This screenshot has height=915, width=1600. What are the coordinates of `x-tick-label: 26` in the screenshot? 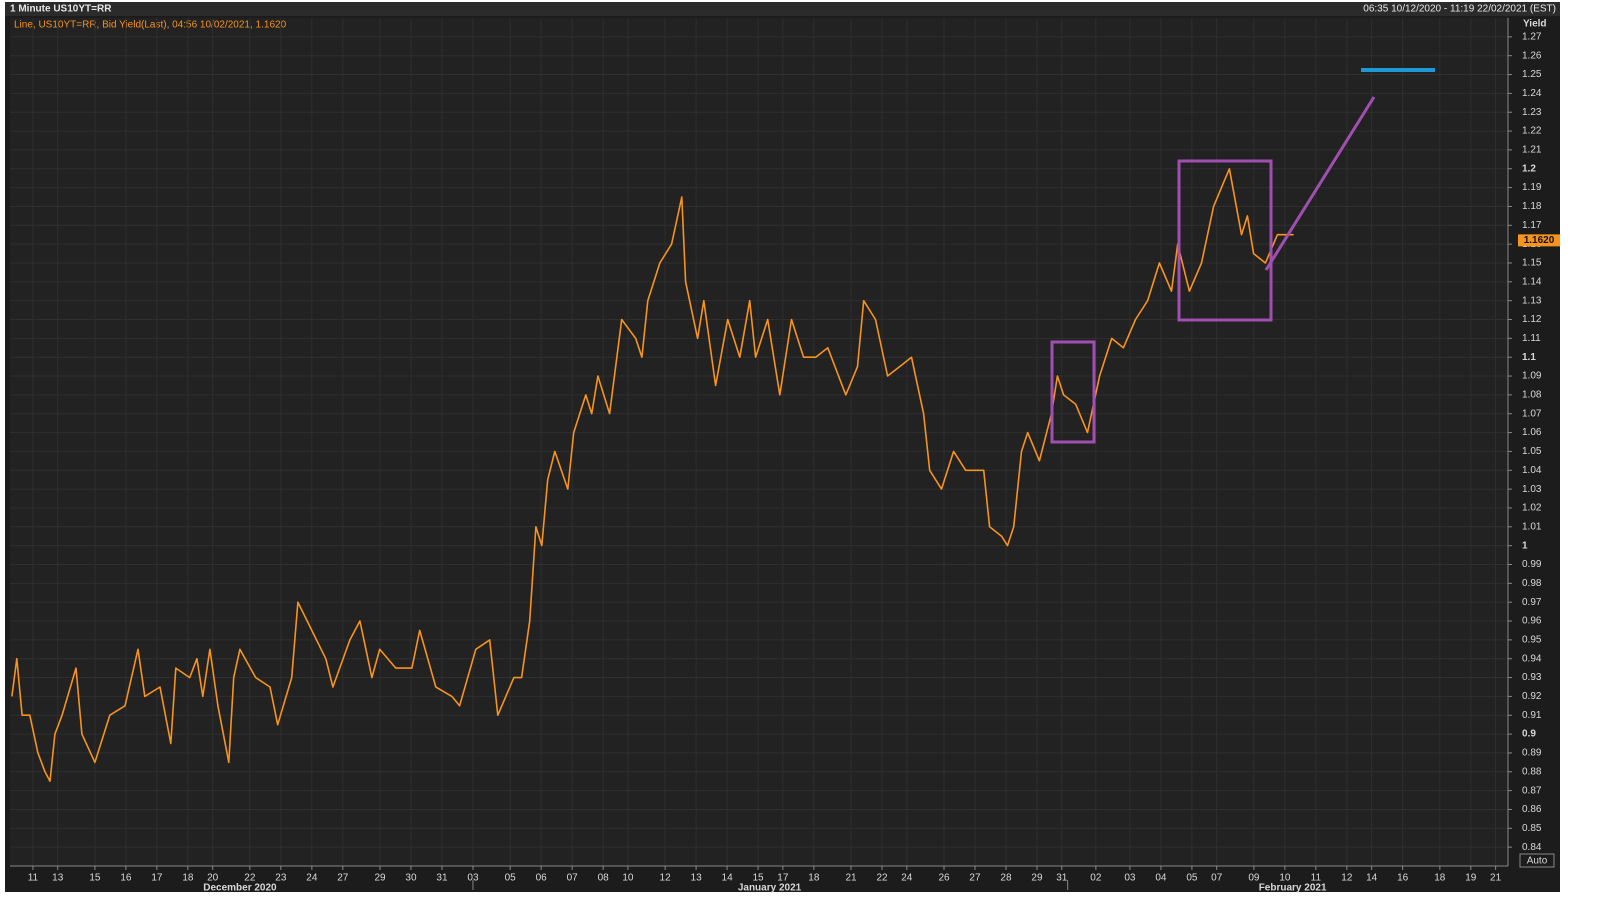 It's located at (944, 878).